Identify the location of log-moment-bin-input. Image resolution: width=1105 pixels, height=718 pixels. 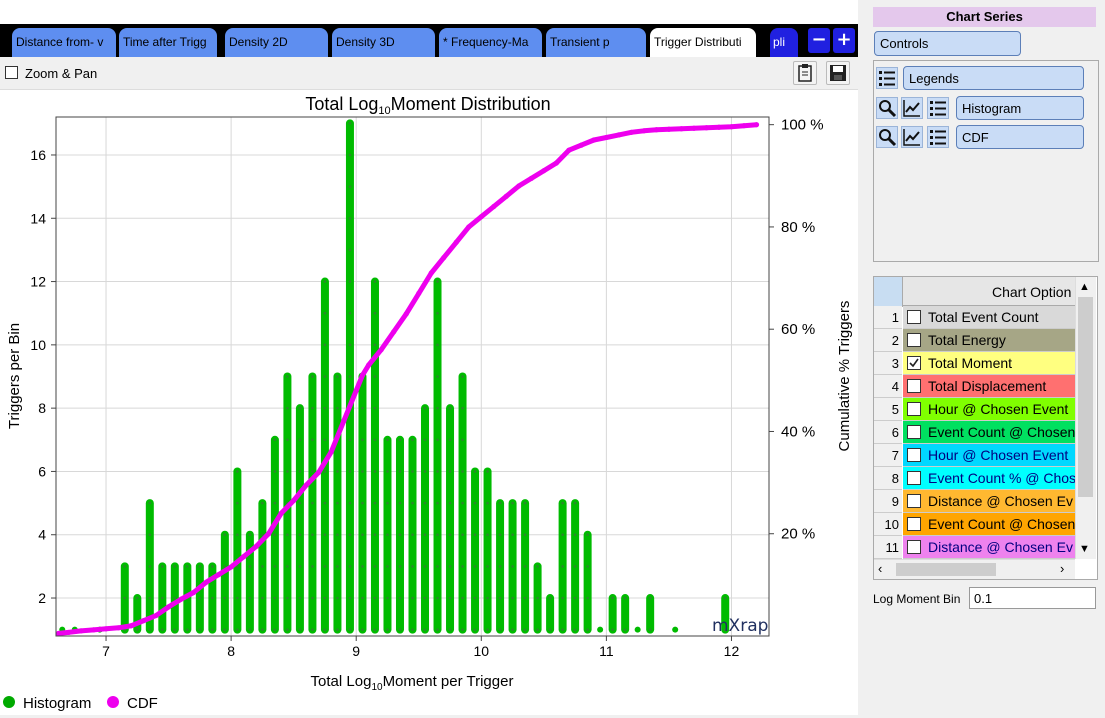
(1032, 598).